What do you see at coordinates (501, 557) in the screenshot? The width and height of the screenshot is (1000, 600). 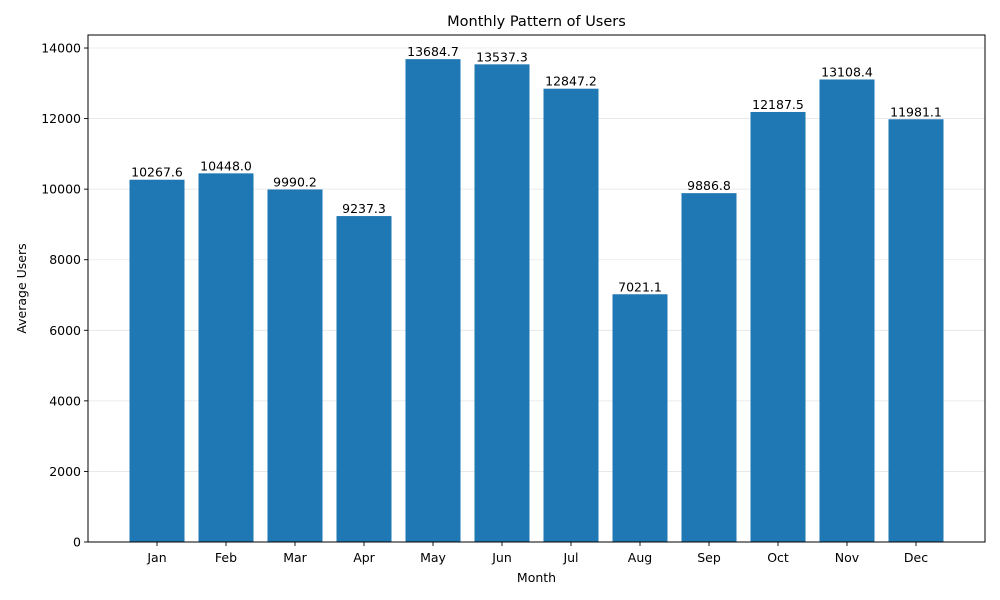 I see `x-tick-label: Jun` at bounding box center [501, 557].